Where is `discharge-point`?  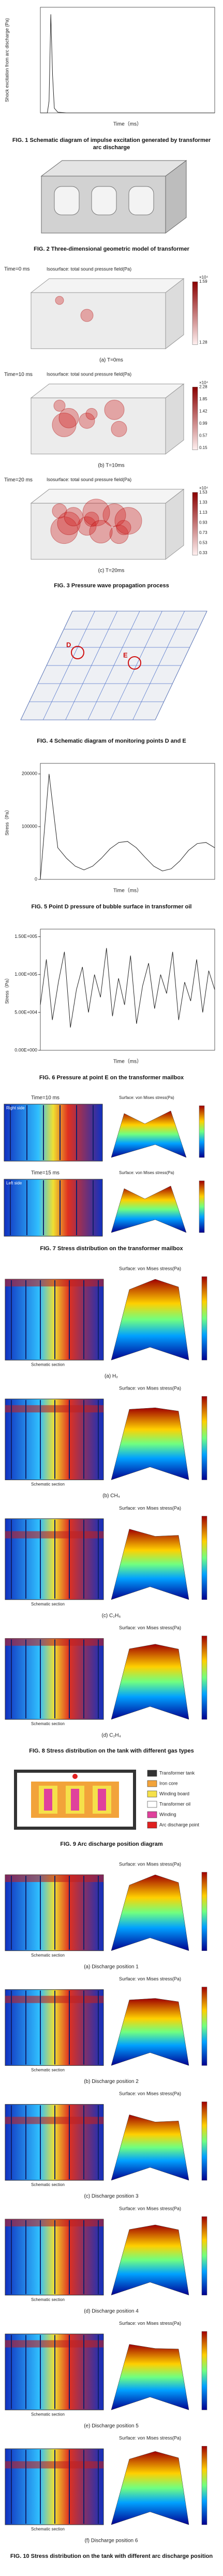 discharge-point is located at coordinates (75, 1777).